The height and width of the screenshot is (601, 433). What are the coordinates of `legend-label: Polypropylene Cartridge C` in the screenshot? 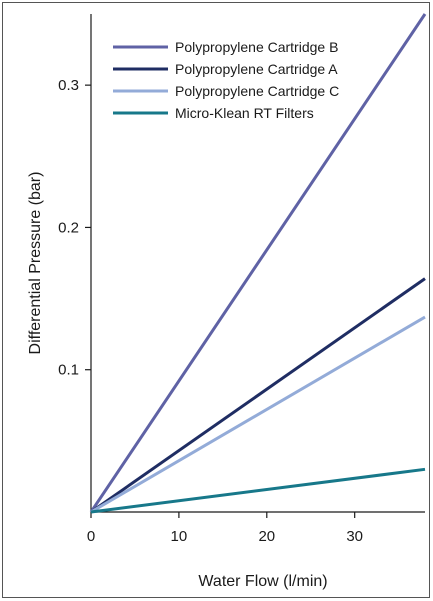 It's located at (257, 91).